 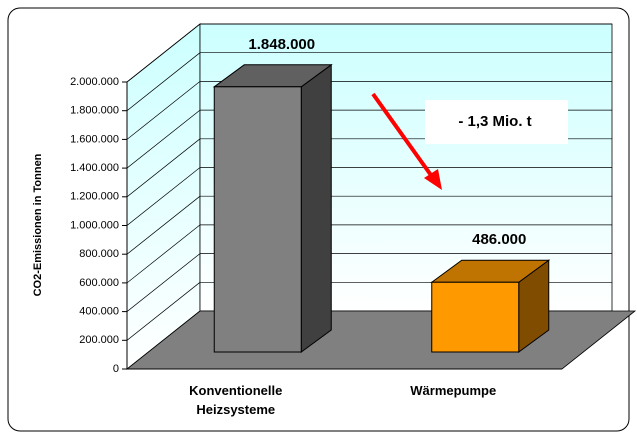 What do you see at coordinates (116, 369) in the screenshot?
I see `y-tick-label: 0` at bounding box center [116, 369].